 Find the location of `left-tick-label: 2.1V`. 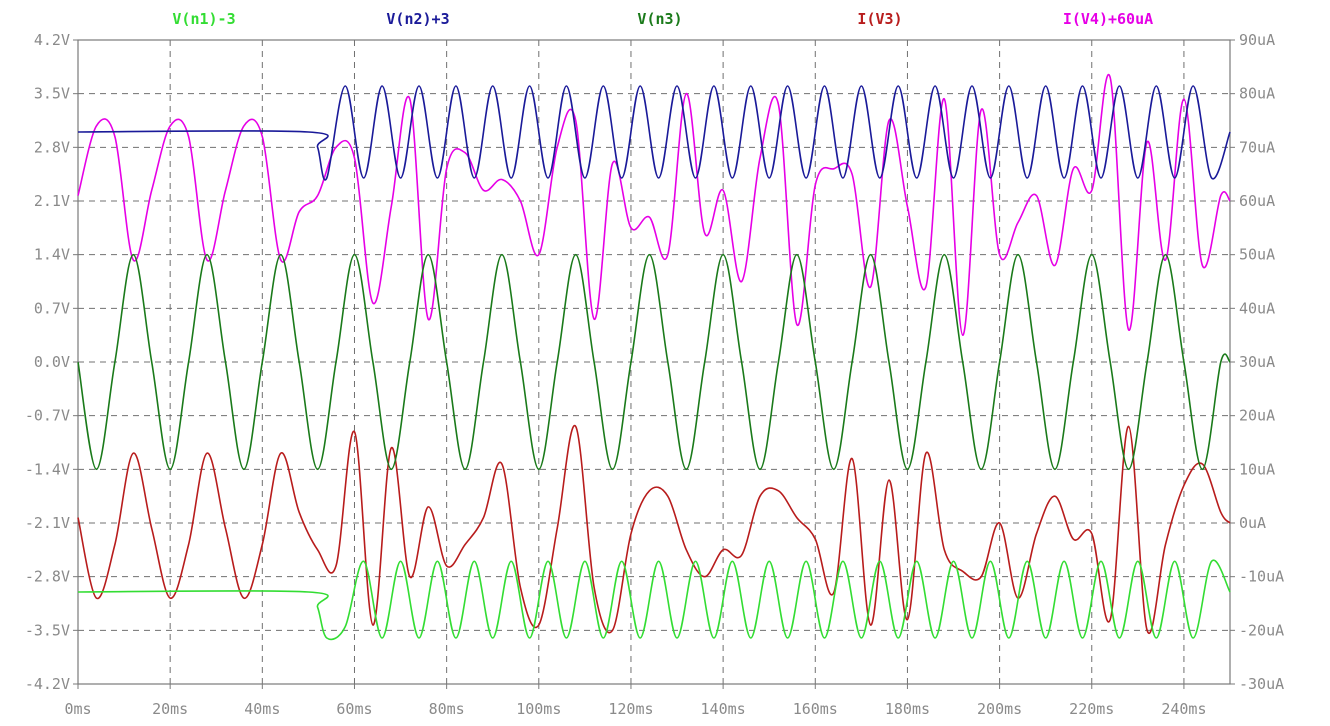

left-tick-label: 2.1V is located at coordinates (52, 201).